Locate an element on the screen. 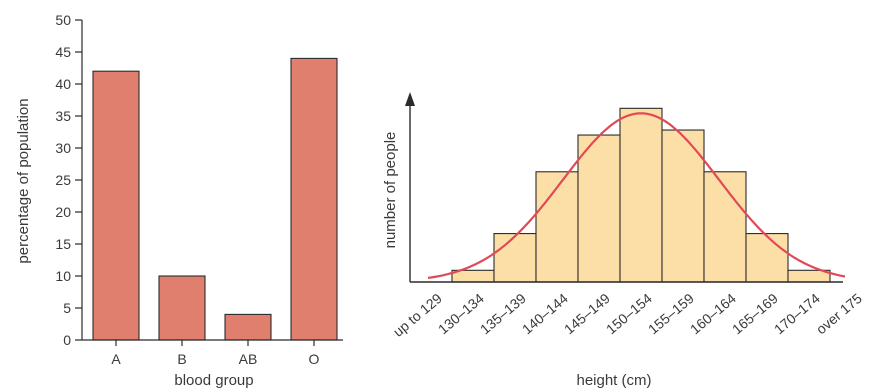 This screenshot has width=875, height=390. histogram-x-tick-label: 155–159 is located at coordinates (671, 313).